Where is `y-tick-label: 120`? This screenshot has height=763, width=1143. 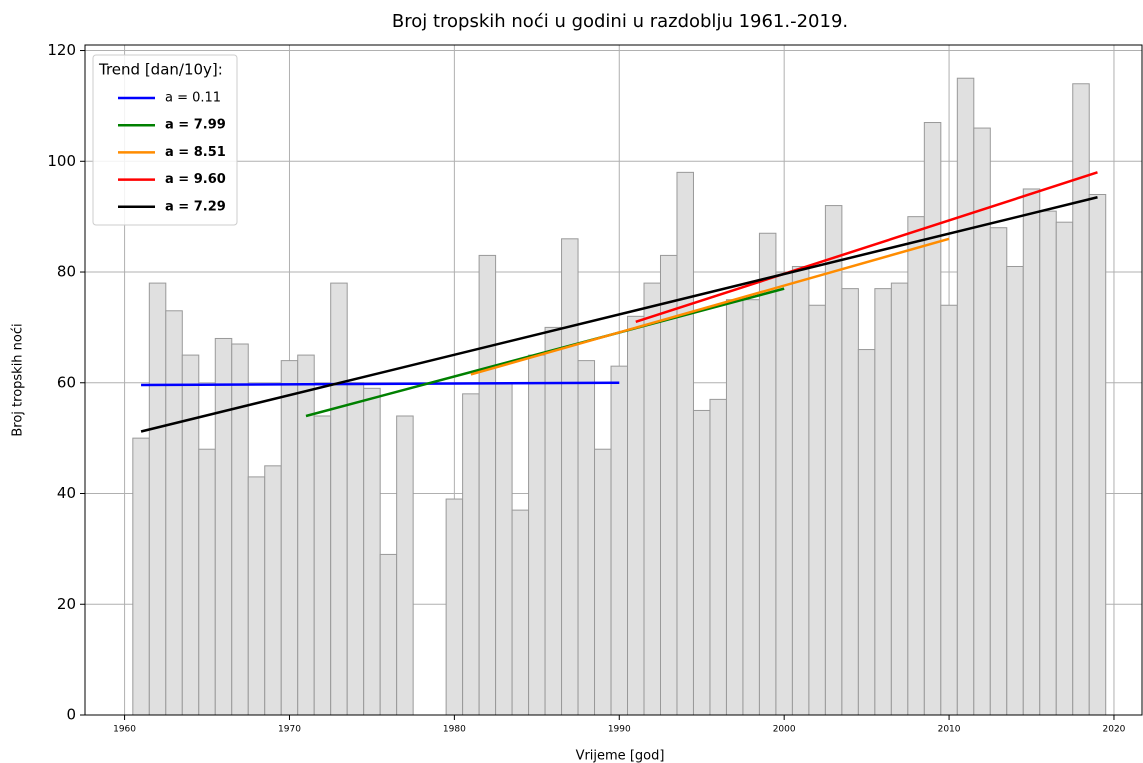 y-tick-label: 120 is located at coordinates (61, 50).